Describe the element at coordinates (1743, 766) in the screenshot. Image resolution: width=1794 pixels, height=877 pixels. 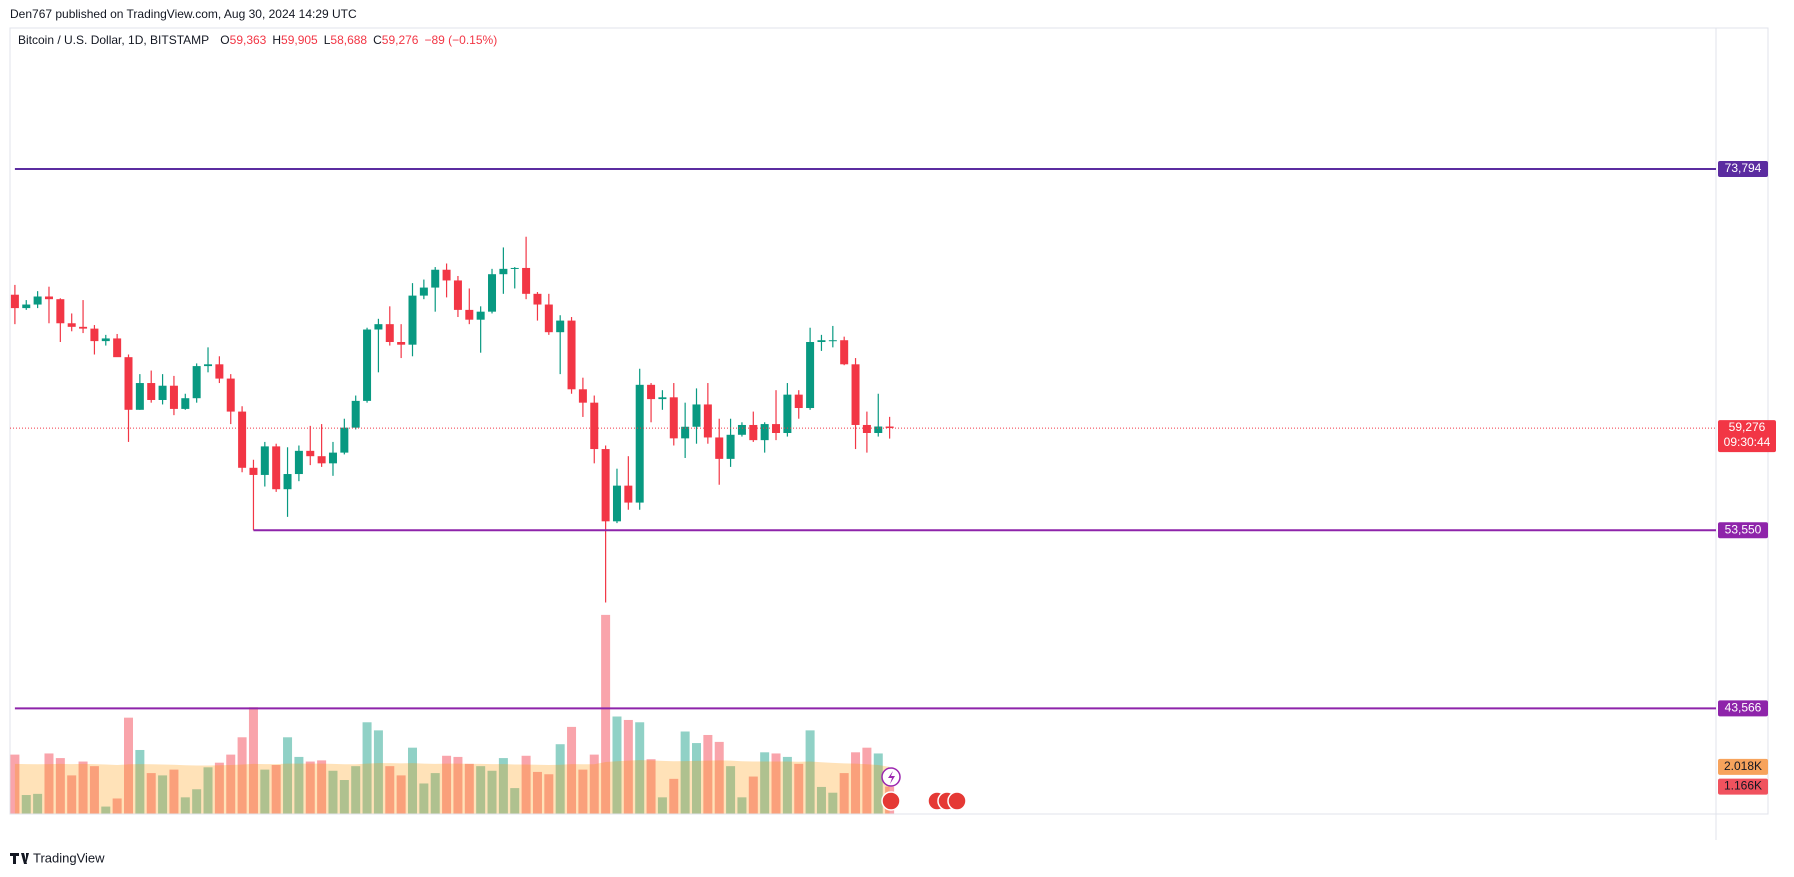
I see `volume-label: 2.018K` at that location.